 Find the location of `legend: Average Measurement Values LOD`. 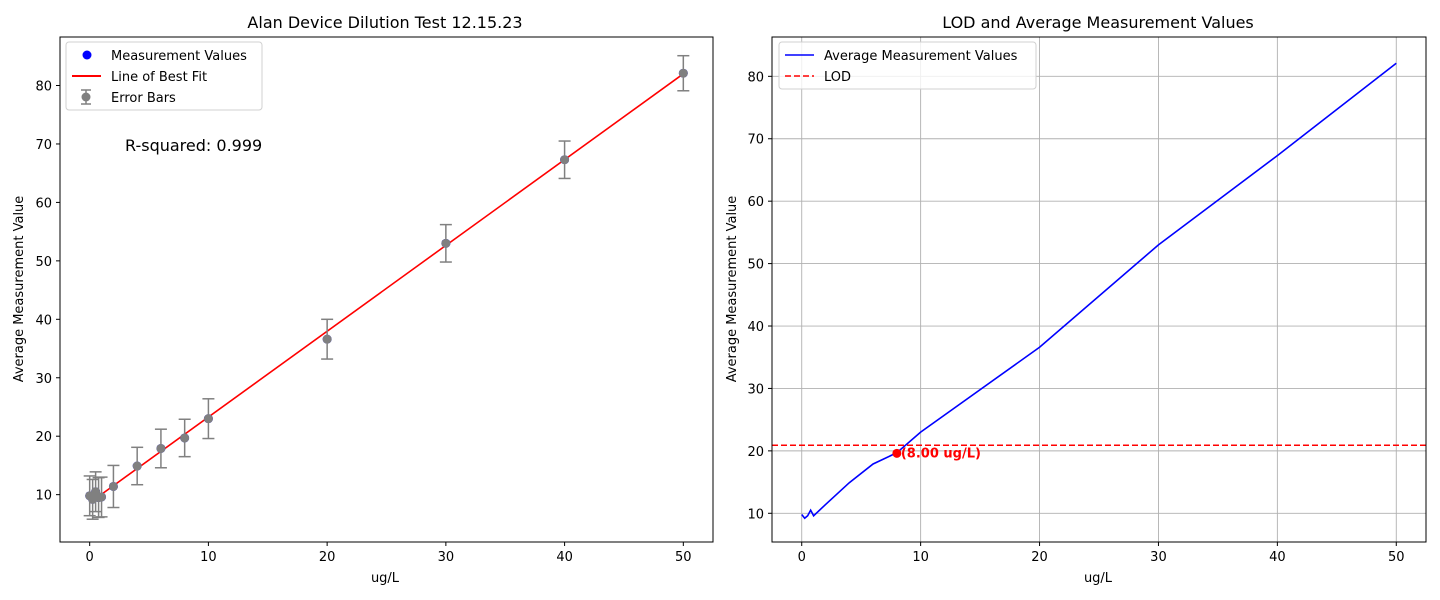

legend: Average Measurement Values LOD is located at coordinates (907, 65).